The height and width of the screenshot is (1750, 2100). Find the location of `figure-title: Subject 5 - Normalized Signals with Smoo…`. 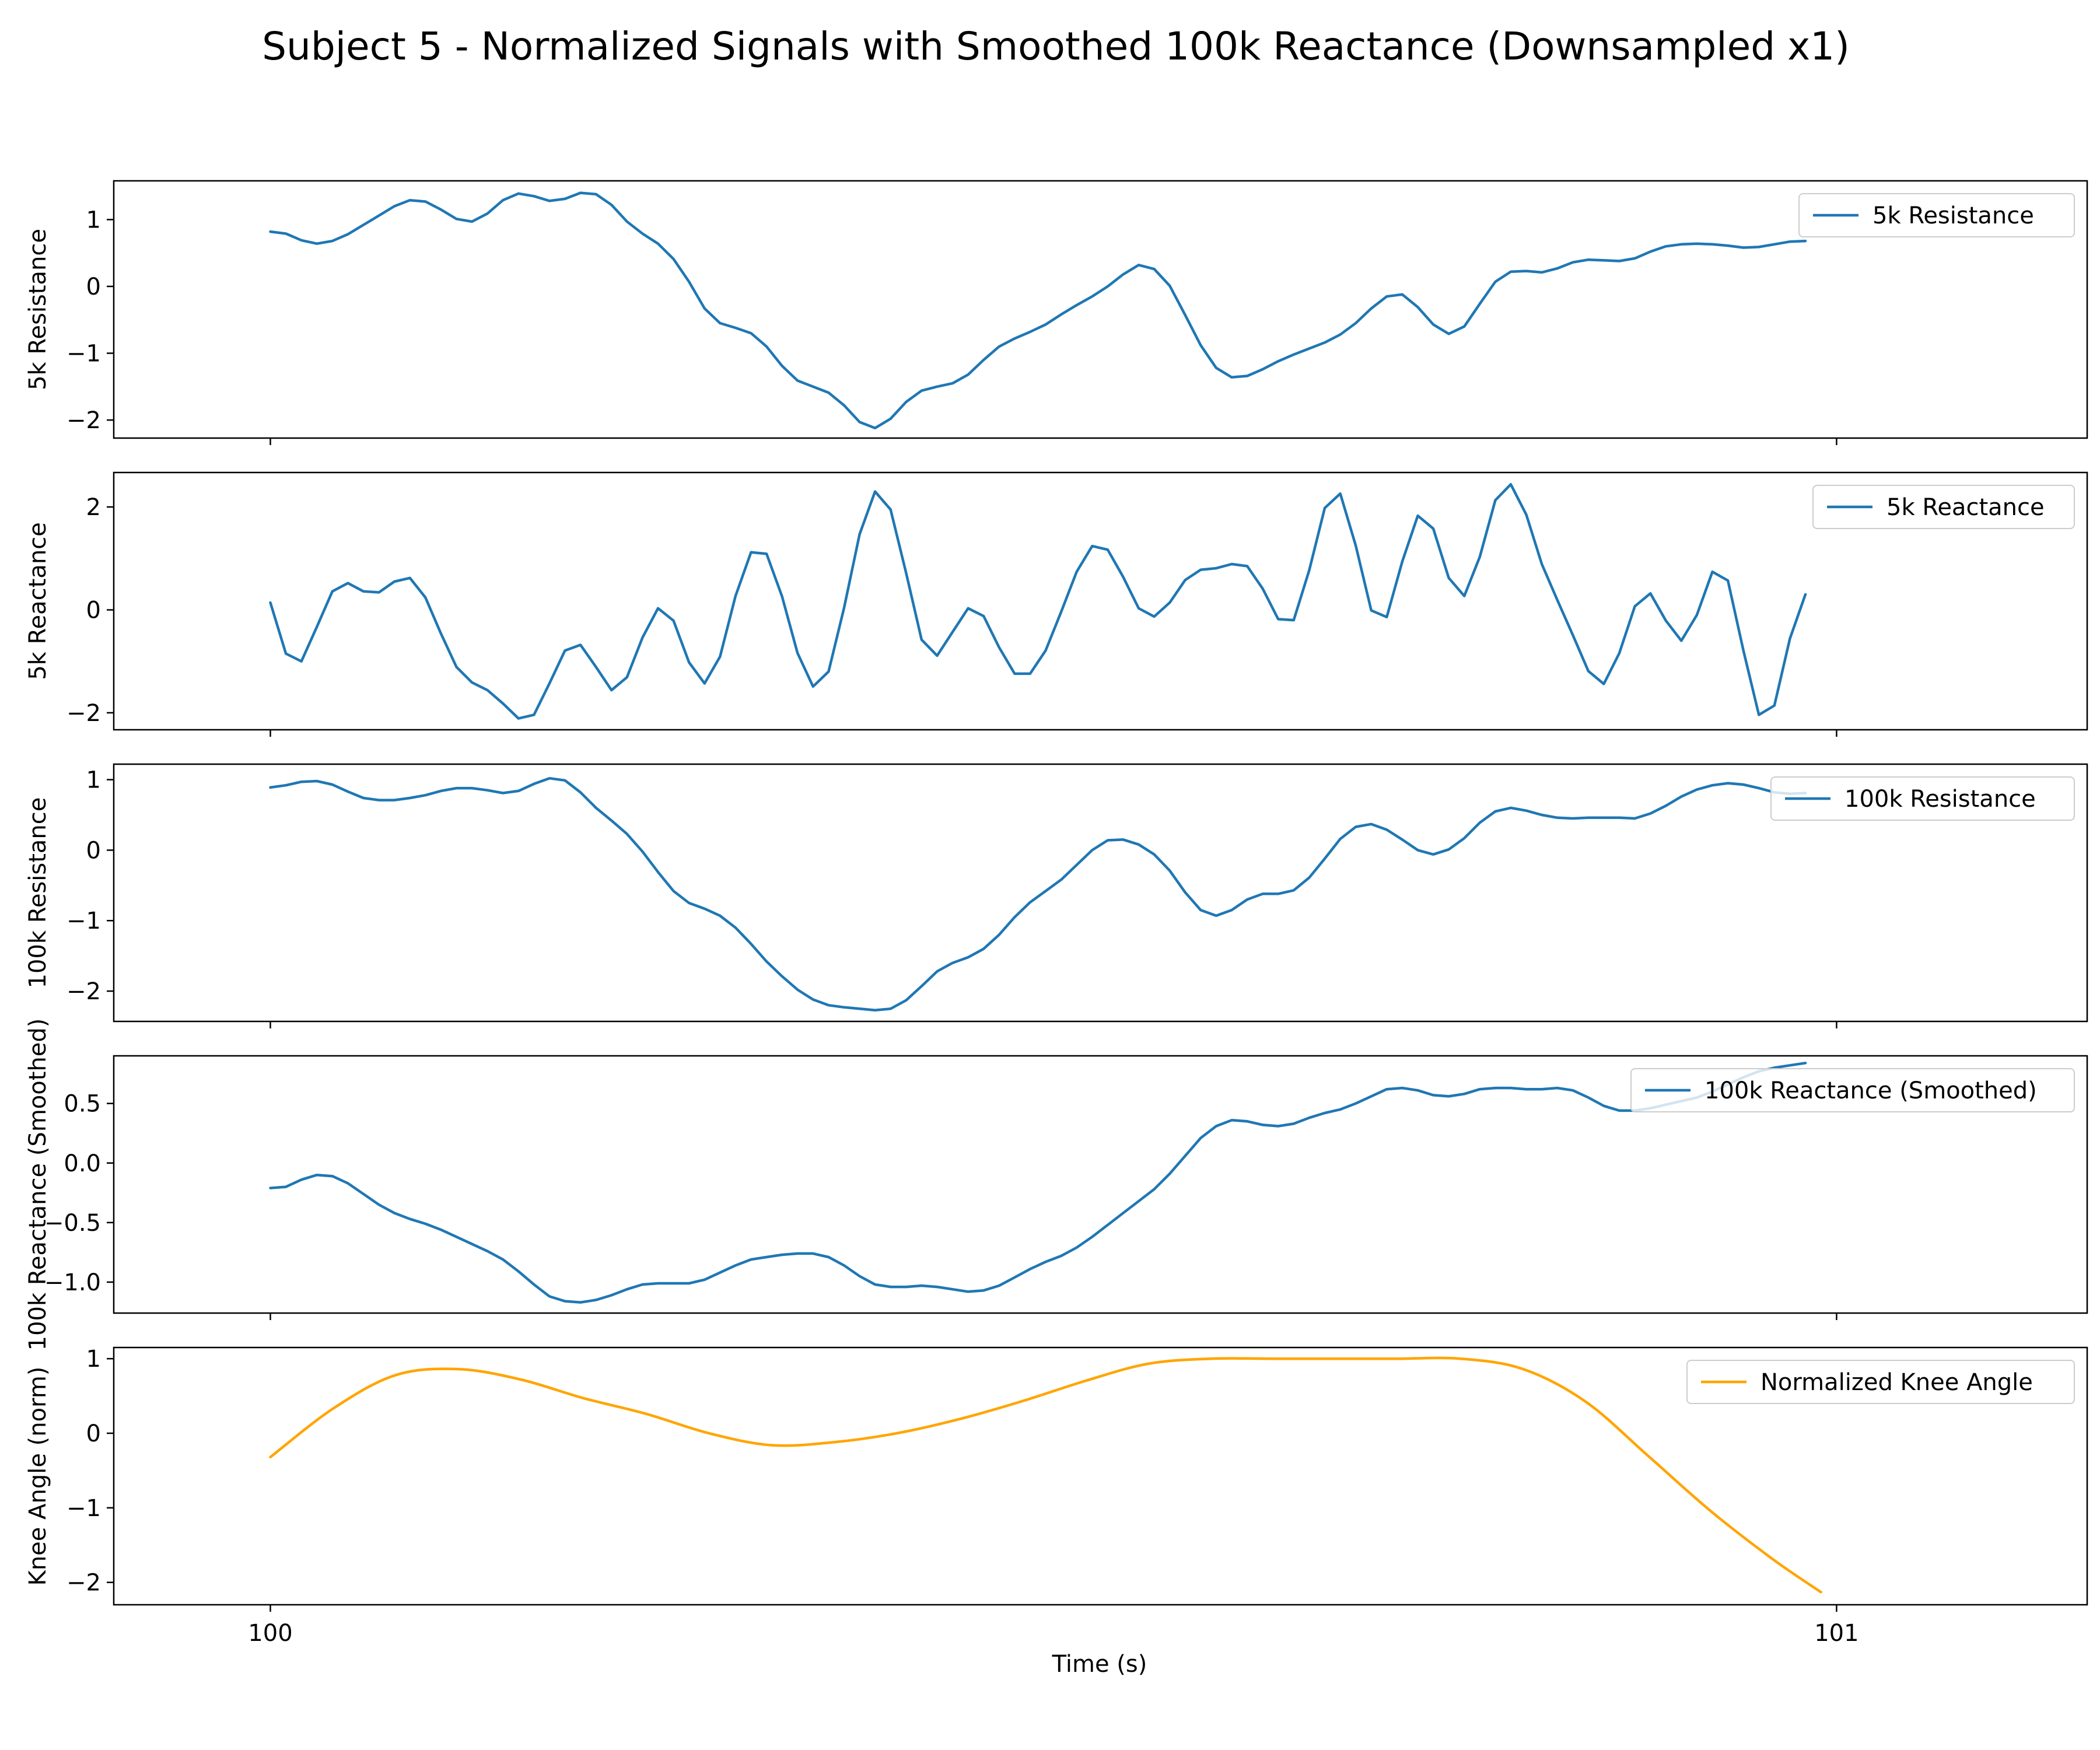

figure-title: Subject 5 - Normalized Signals with Smoo… is located at coordinates (1056, 46).